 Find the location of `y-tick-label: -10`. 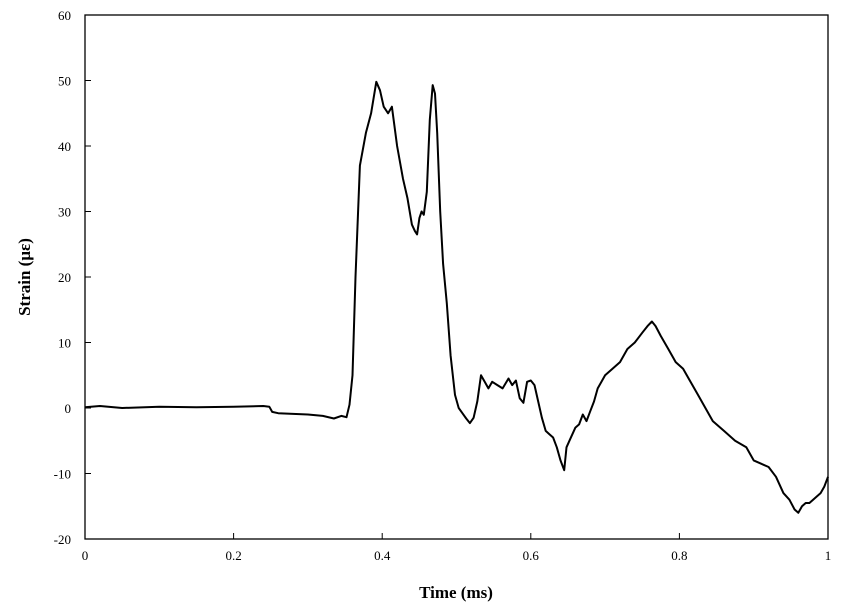

y-tick-label: -10 is located at coordinates (62, 474).